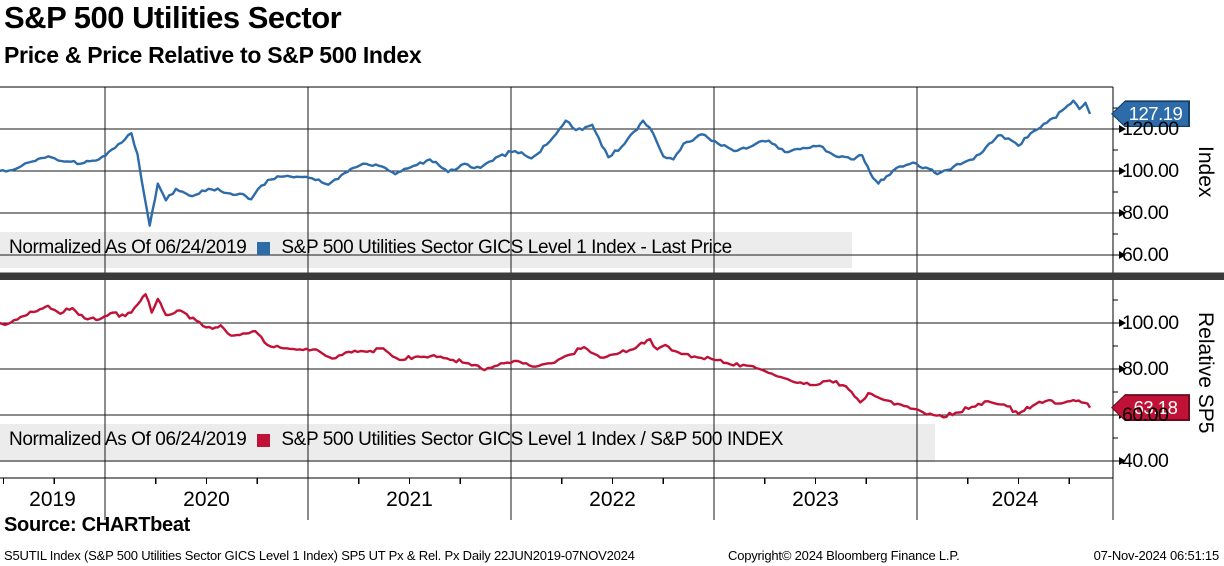  Describe the element at coordinates (1150, 129) in the screenshot. I see `y-tick-label: 120.00` at that location.